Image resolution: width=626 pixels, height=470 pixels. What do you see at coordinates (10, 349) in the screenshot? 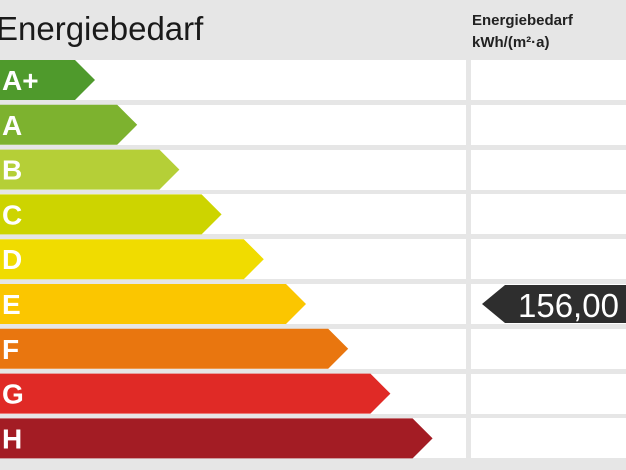
I see `class-label: F` at bounding box center [10, 349].